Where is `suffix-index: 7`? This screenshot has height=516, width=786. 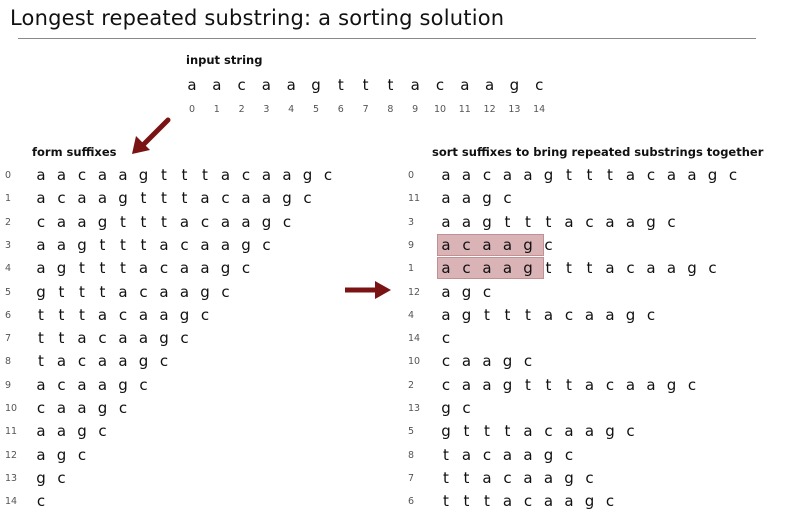 suffix-index: 7 is located at coordinates (411, 478).